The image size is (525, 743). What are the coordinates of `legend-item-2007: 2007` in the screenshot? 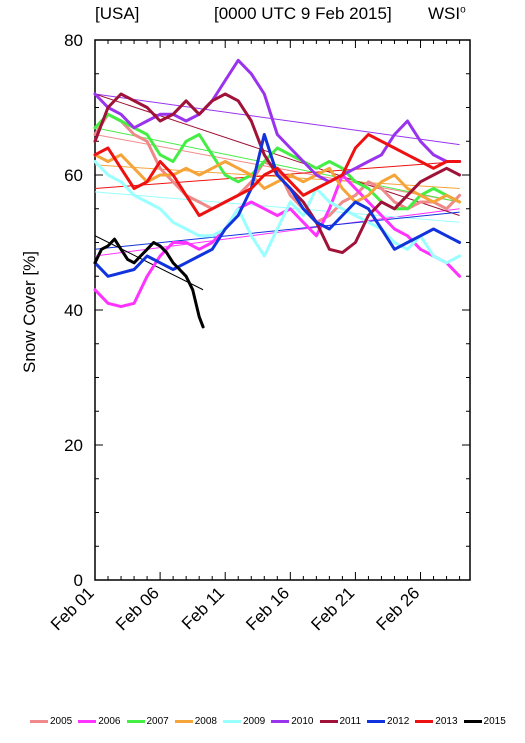 It's located at (147, 721).